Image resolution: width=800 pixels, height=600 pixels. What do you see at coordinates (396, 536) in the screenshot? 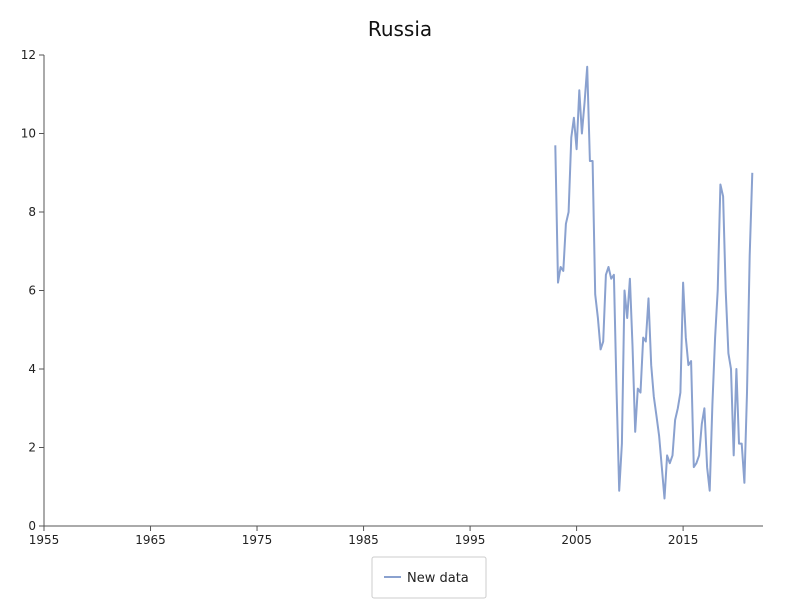
I see `x-axis: 1955 1965 1975 1985 1995 2005 2015` at bounding box center [396, 536].